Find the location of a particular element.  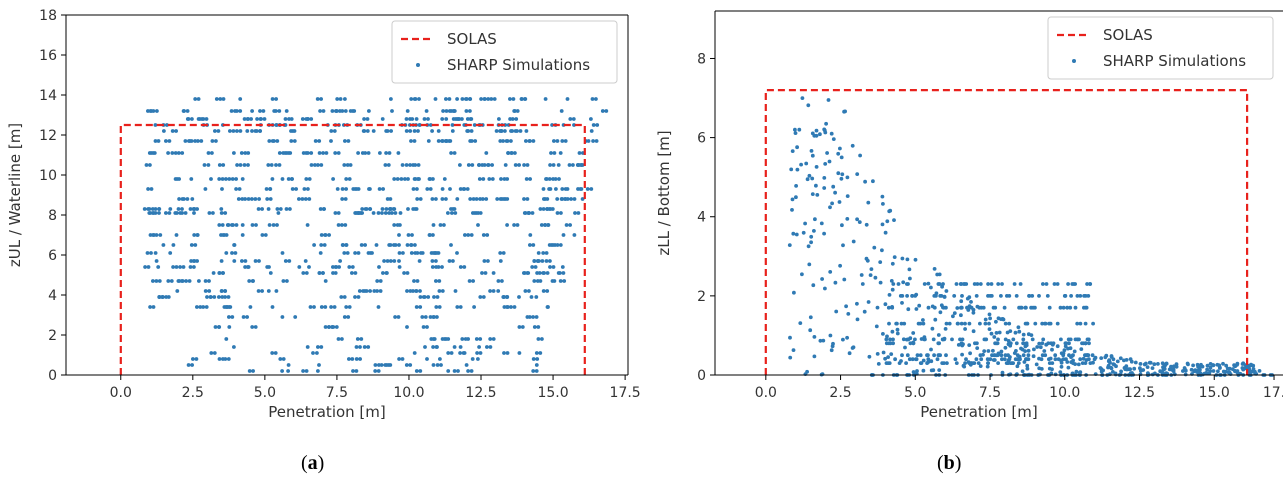

chart-a-x-axis-label: Penetration [m] is located at coordinates (327, 412).